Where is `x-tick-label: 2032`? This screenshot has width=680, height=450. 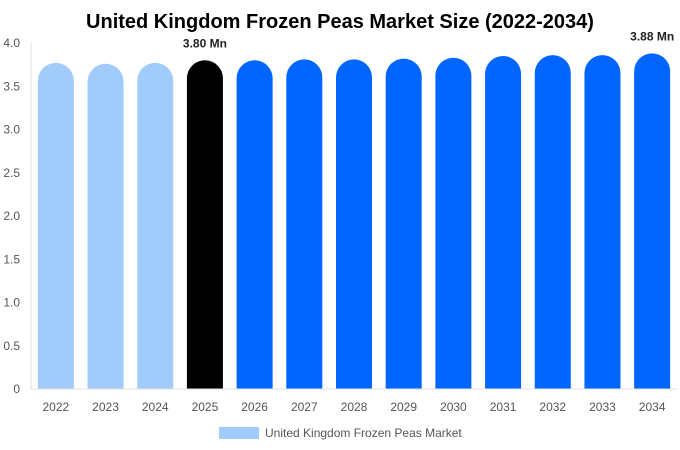
x-tick-label: 2032 is located at coordinates (552, 407).